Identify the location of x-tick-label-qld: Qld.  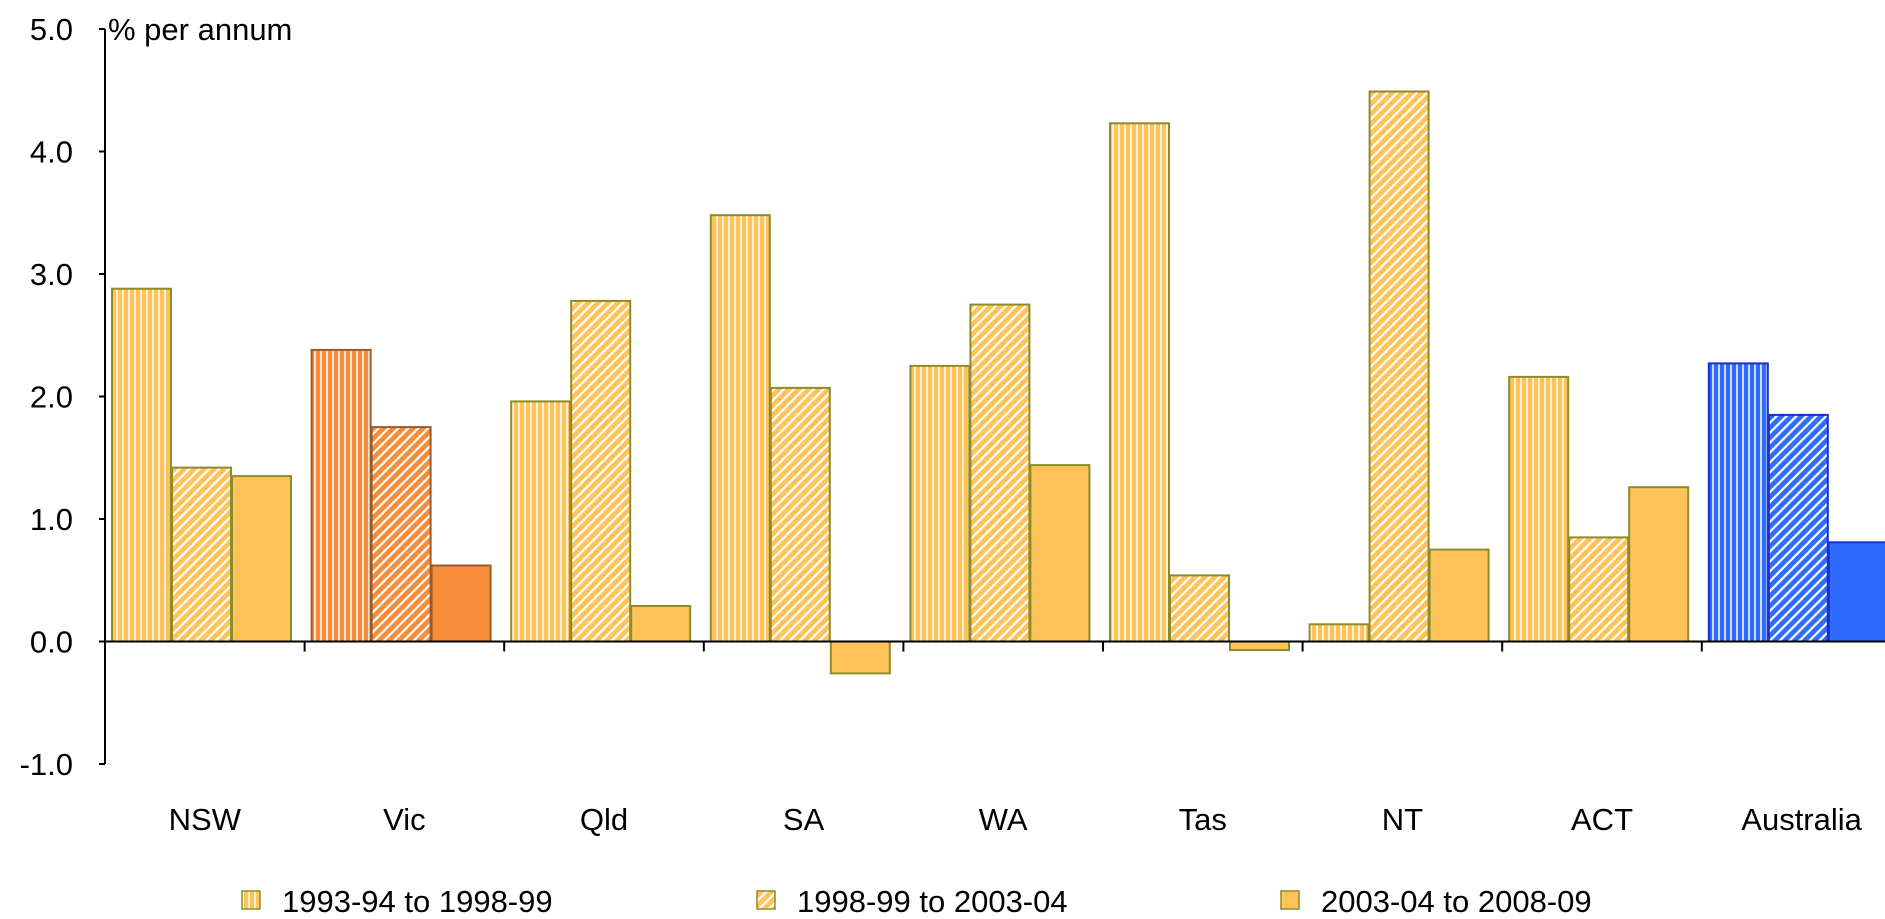
(604, 819).